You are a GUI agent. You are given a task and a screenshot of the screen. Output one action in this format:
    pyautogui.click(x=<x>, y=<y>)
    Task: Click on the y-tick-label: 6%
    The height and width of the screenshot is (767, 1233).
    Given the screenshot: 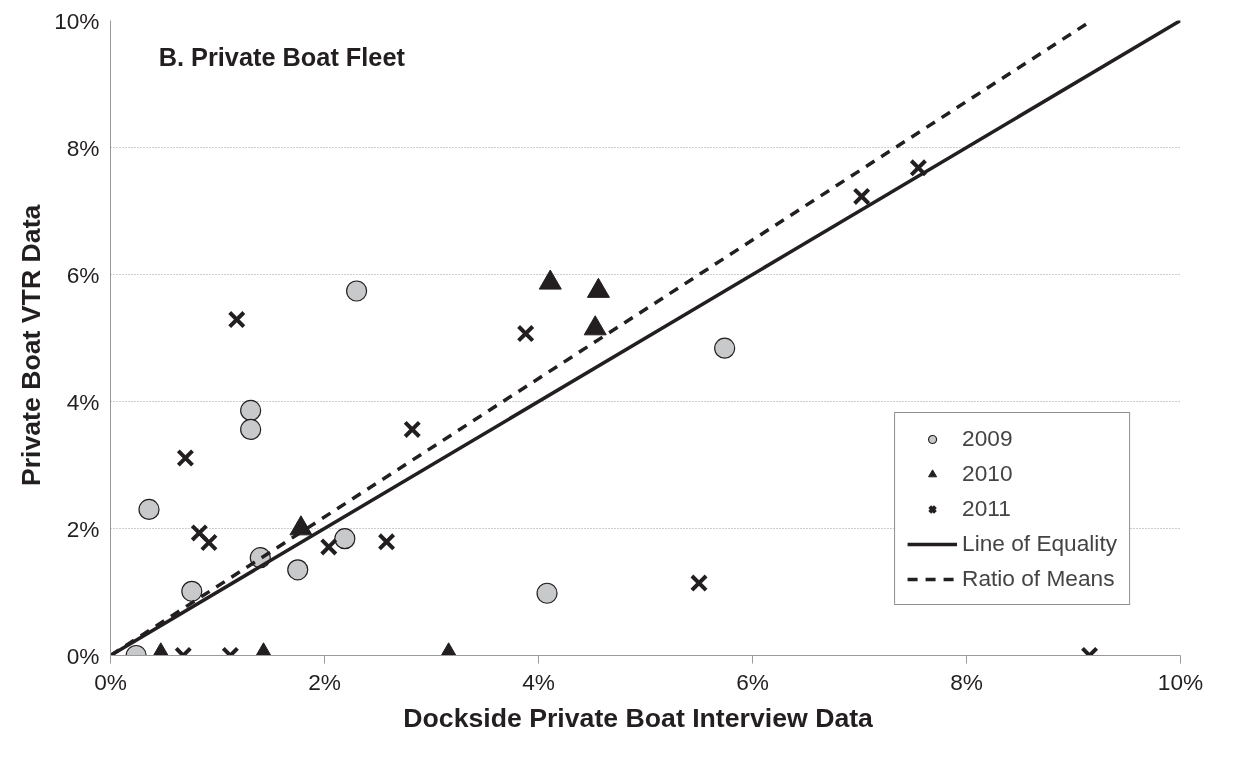 What is the action you would take?
    pyautogui.click(x=83, y=274)
    